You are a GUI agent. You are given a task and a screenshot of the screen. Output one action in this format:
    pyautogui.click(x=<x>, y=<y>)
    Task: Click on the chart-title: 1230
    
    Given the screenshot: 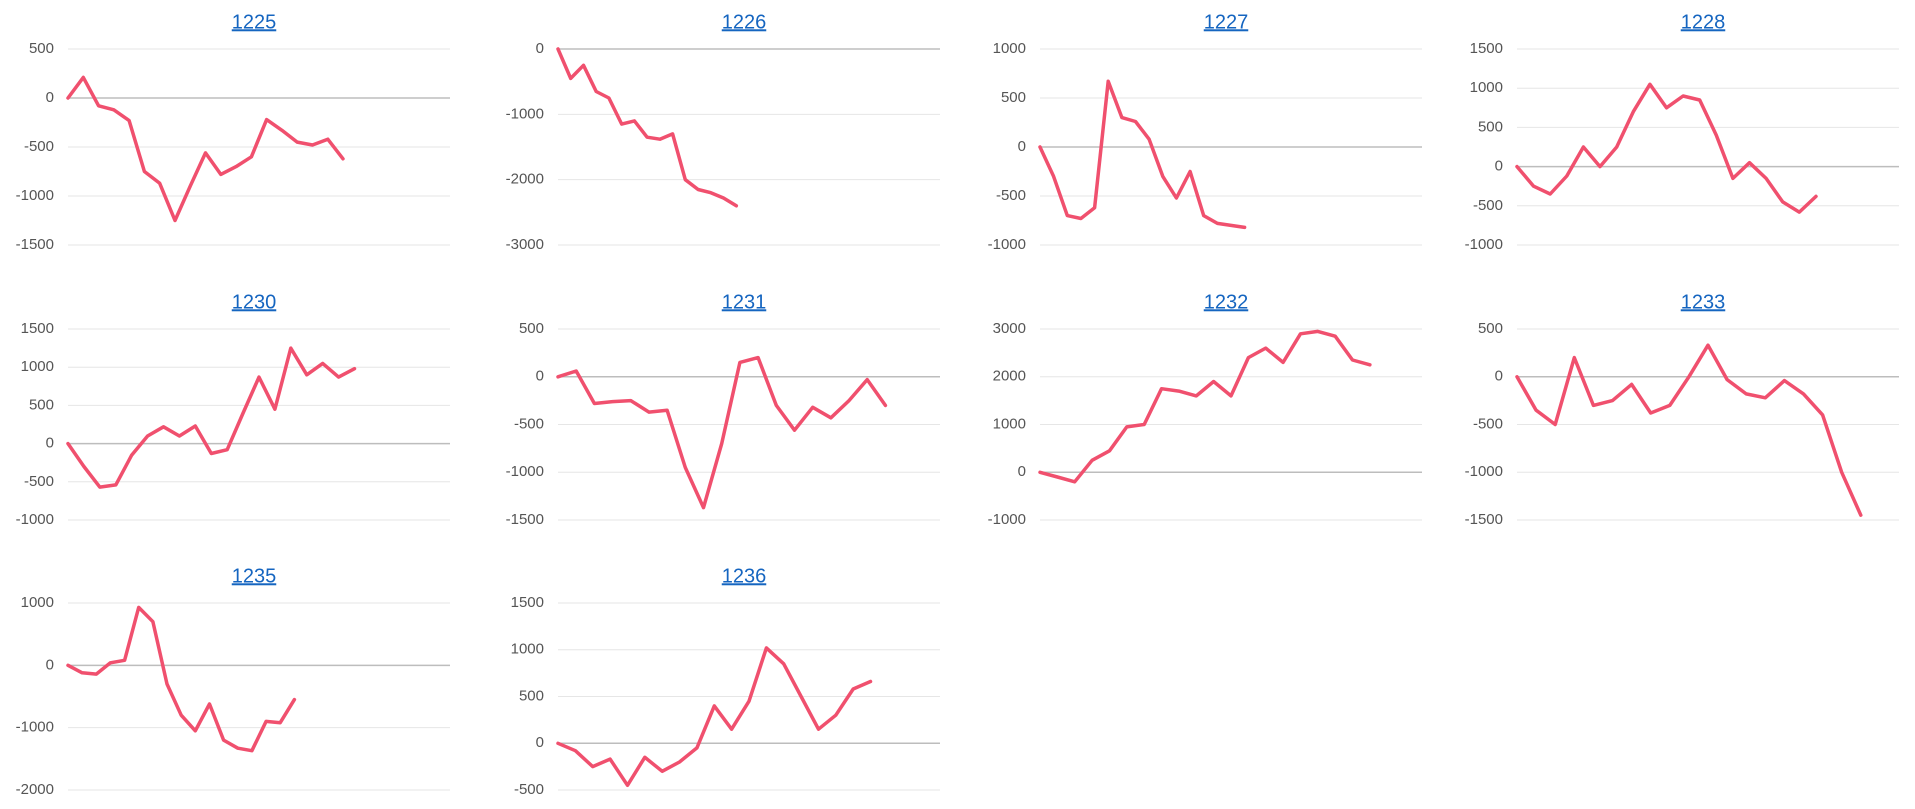 What is the action you would take?
    pyautogui.click(x=254, y=302)
    